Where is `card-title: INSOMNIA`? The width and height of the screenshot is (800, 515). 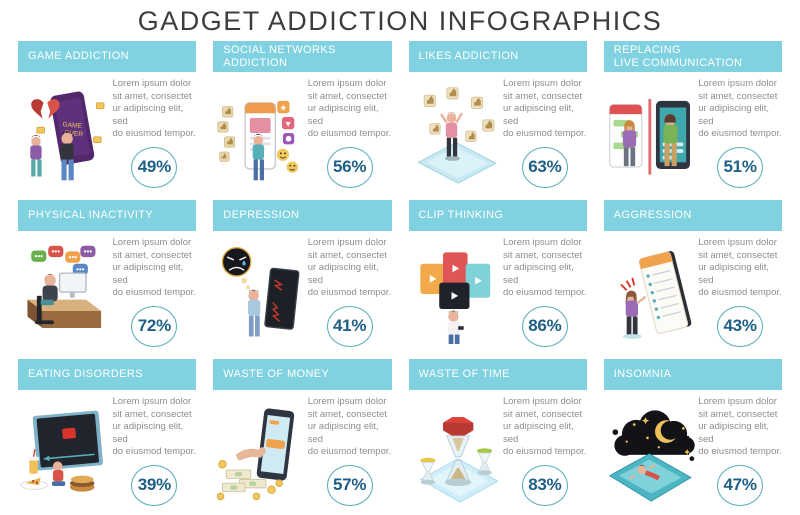
card-title: INSOMNIA is located at coordinates (692, 374).